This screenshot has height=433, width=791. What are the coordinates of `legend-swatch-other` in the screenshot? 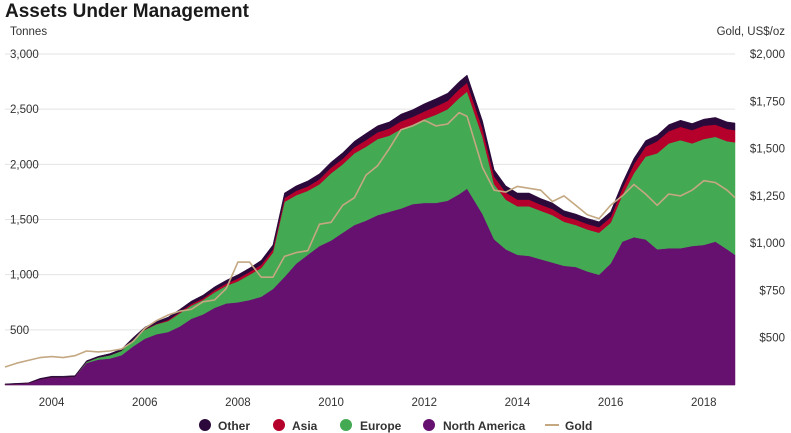 It's located at (205, 425).